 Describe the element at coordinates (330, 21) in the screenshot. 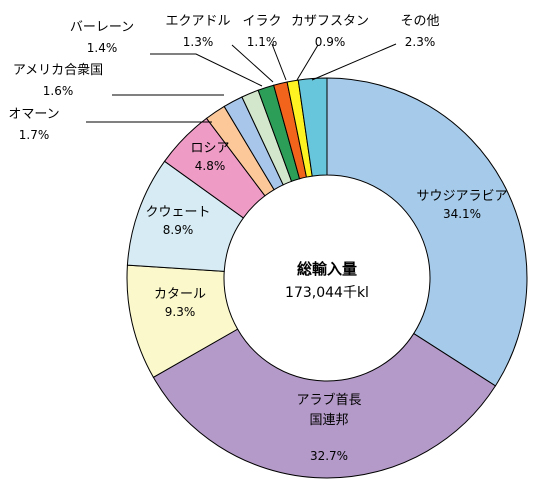

I see `slice-label-10: カザフスタン` at that location.